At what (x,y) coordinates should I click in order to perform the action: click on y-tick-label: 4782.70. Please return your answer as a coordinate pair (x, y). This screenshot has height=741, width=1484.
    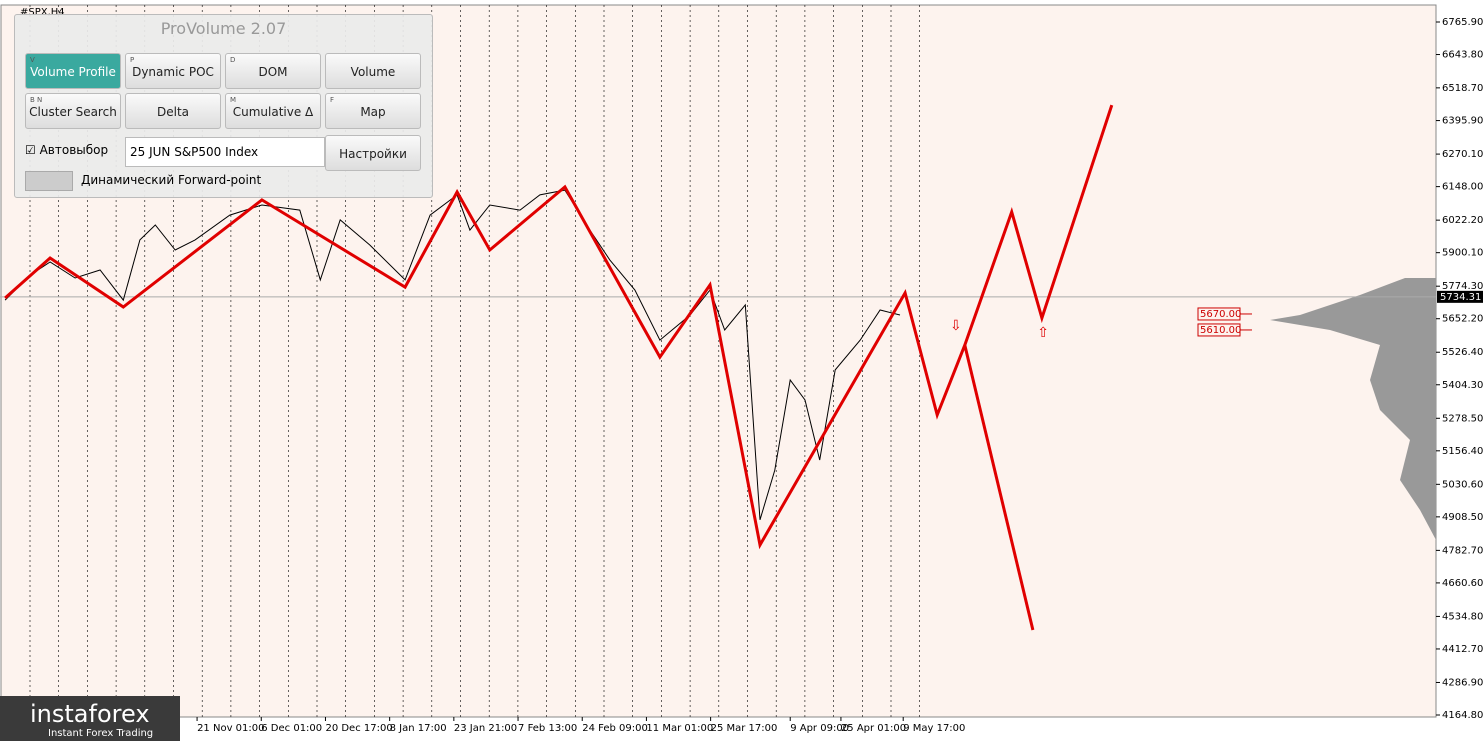
    Looking at the image, I should click on (1462, 550).